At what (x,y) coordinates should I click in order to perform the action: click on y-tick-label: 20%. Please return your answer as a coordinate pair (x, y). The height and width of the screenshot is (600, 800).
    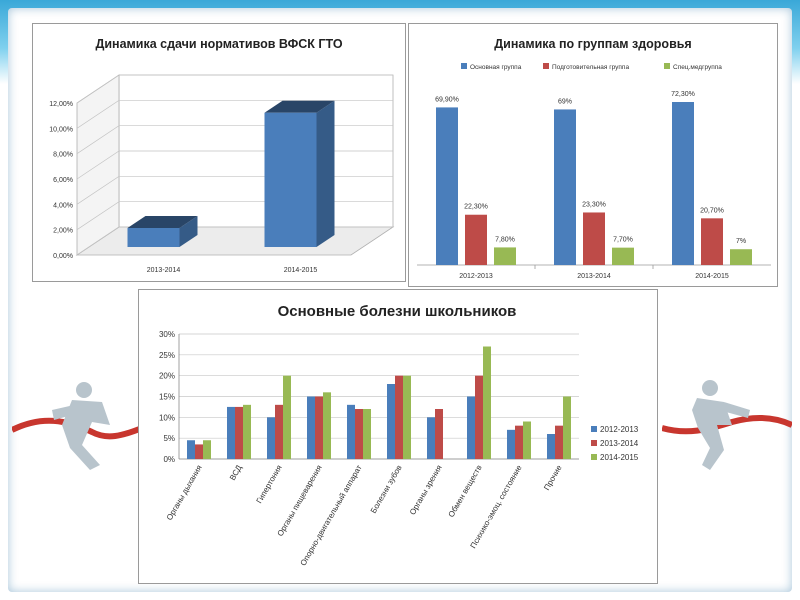
    Looking at the image, I should click on (167, 376).